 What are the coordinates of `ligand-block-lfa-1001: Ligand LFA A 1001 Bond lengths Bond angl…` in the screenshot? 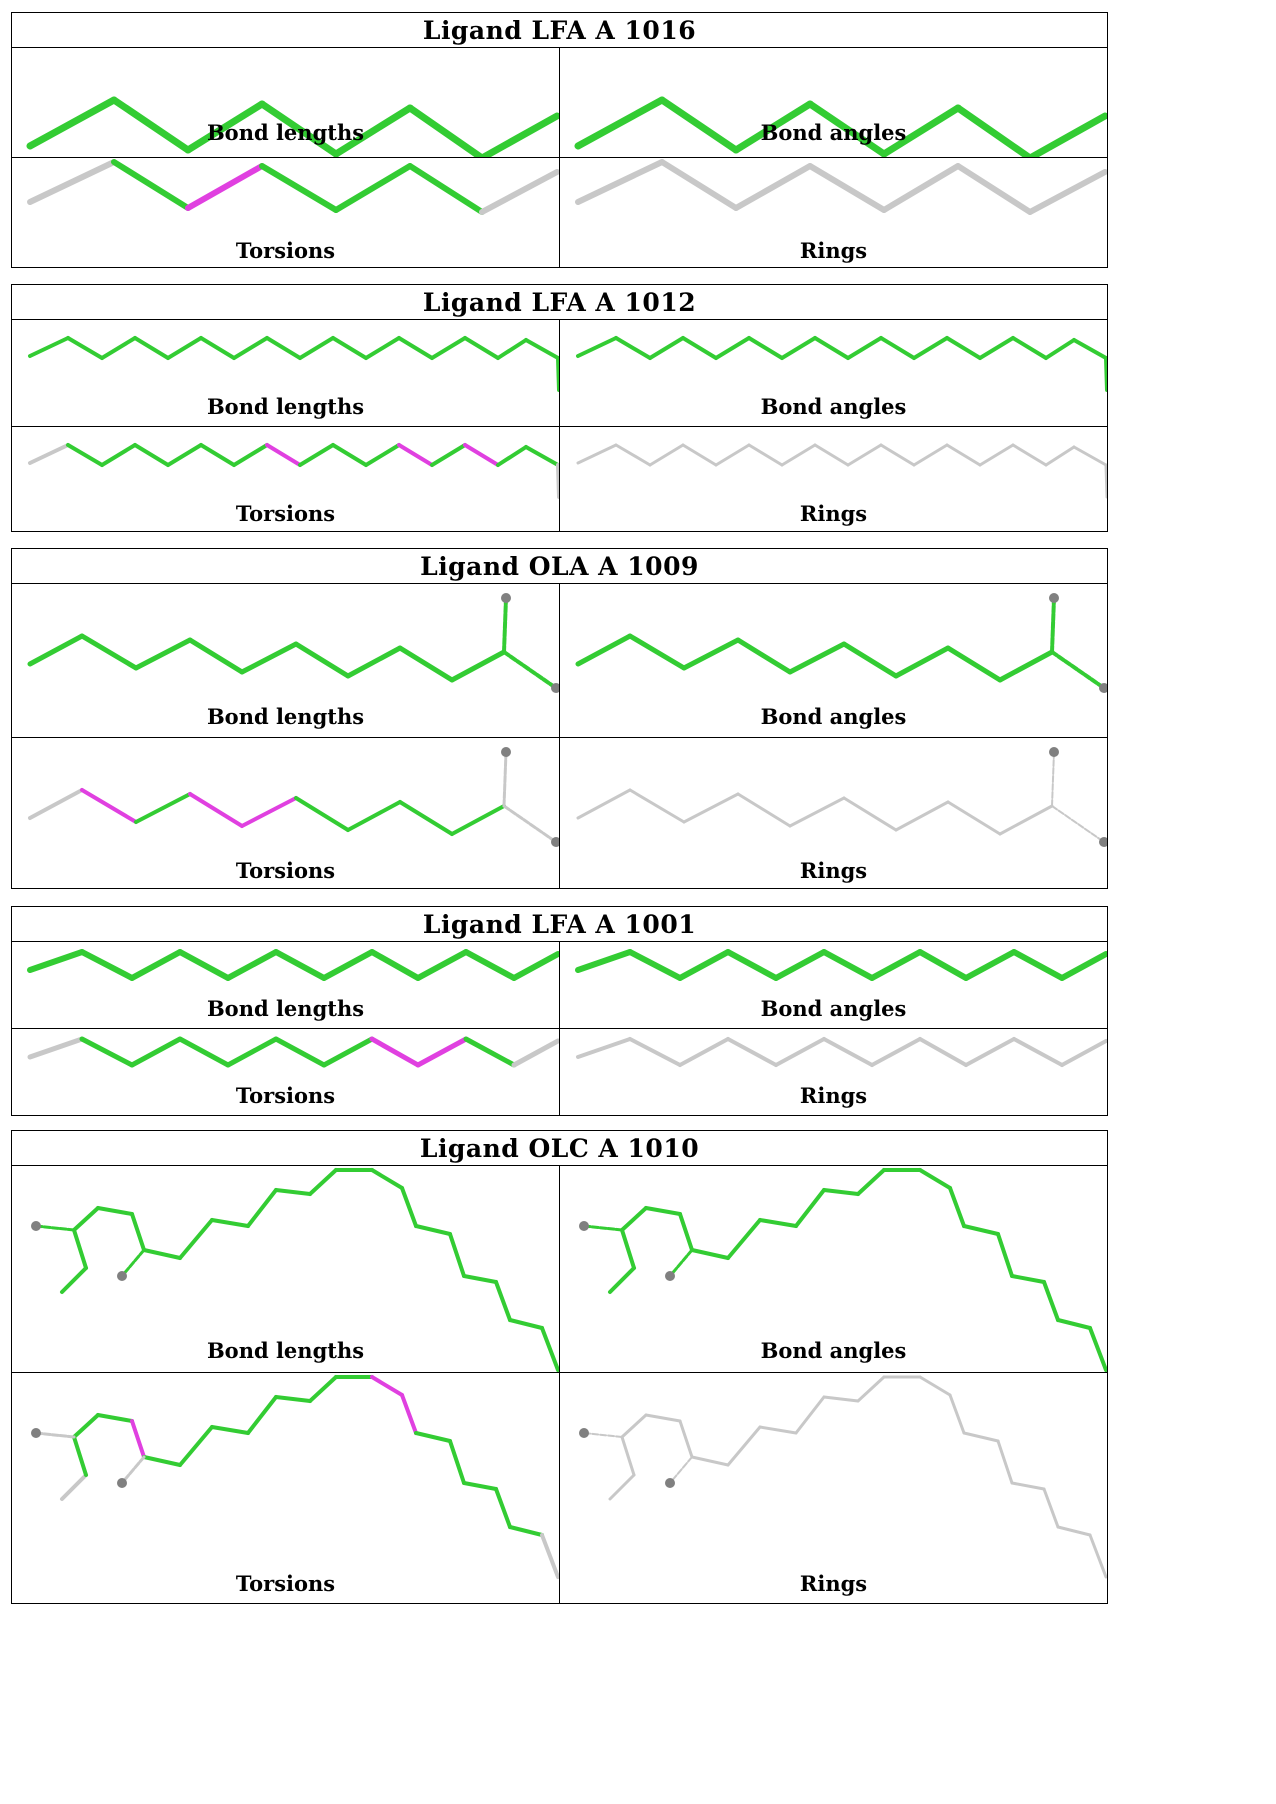 It's located at (559, 1011).